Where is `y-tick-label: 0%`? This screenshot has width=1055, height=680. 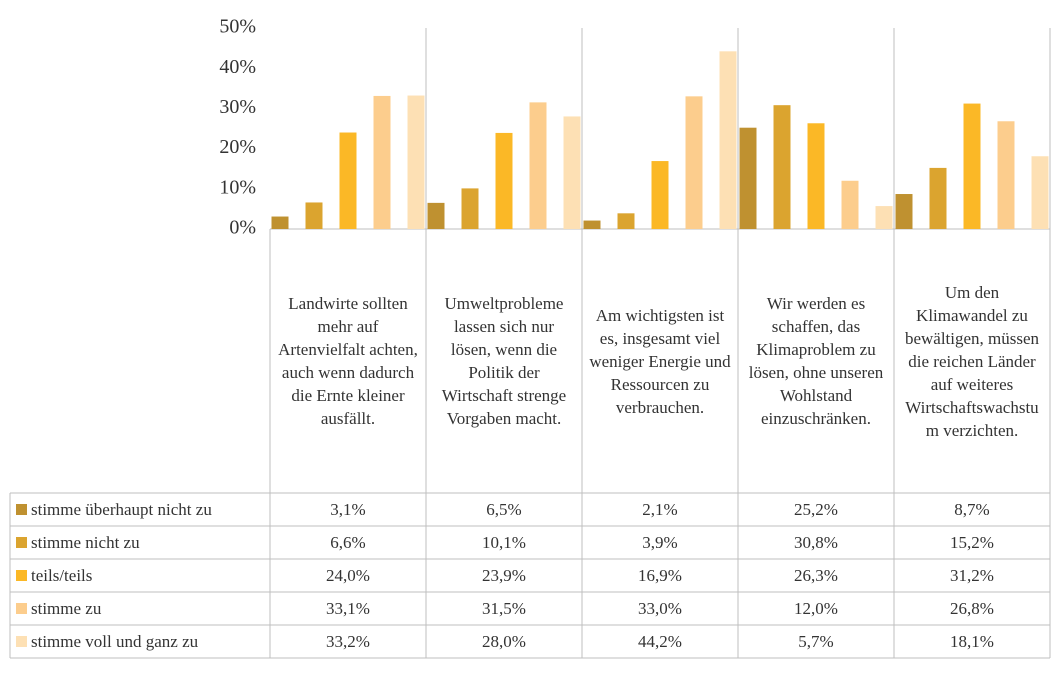 y-tick-label: 0% is located at coordinates (242, 228).